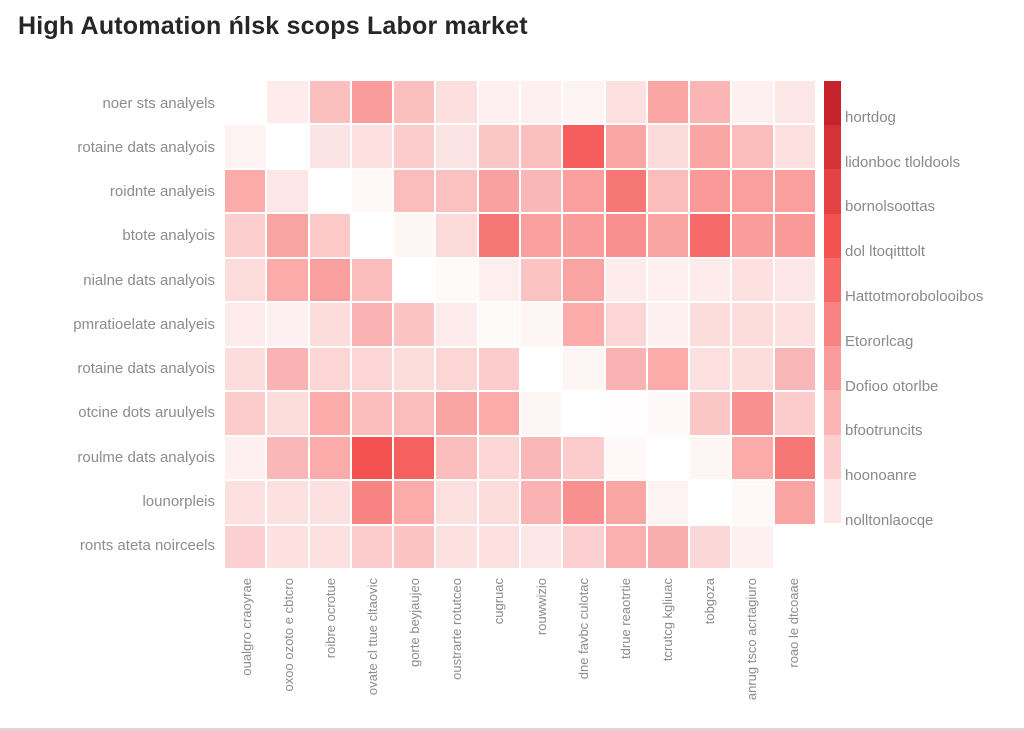  I want to click on x-axis-label-slot: tdrue reaotrtie, so click(625, 653).